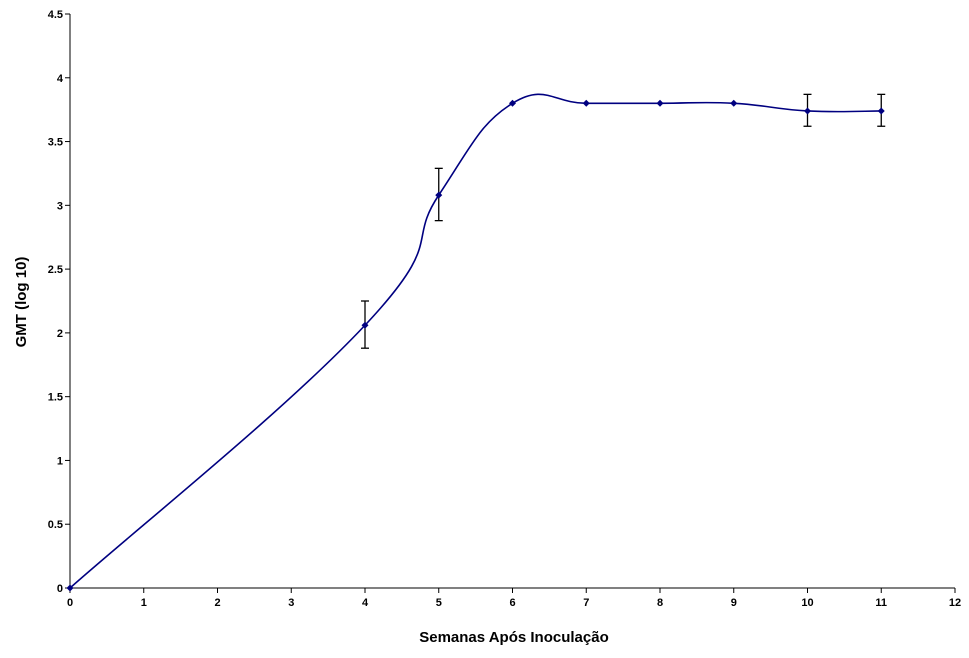 This screenshot has width=969, height=658. Describe the element at coordinates (55, 398) in the screenshot. I see `y-tick-label: 1.5` at that location.